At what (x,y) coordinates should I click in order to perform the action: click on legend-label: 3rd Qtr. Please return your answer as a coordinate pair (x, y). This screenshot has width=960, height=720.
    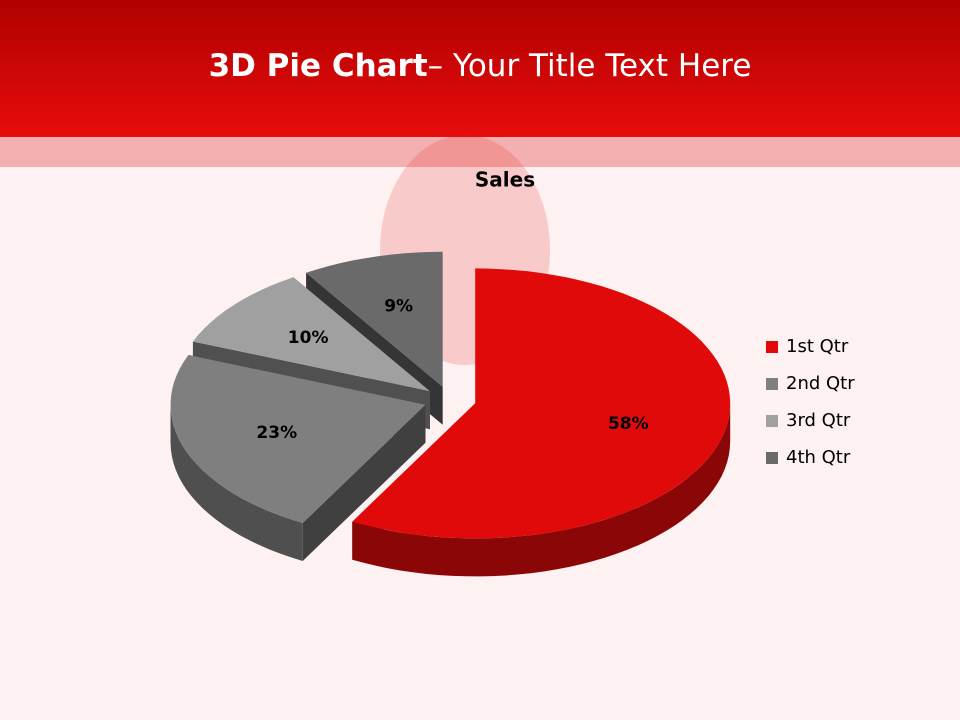
    Looking at the image, I should click on (818, 420).